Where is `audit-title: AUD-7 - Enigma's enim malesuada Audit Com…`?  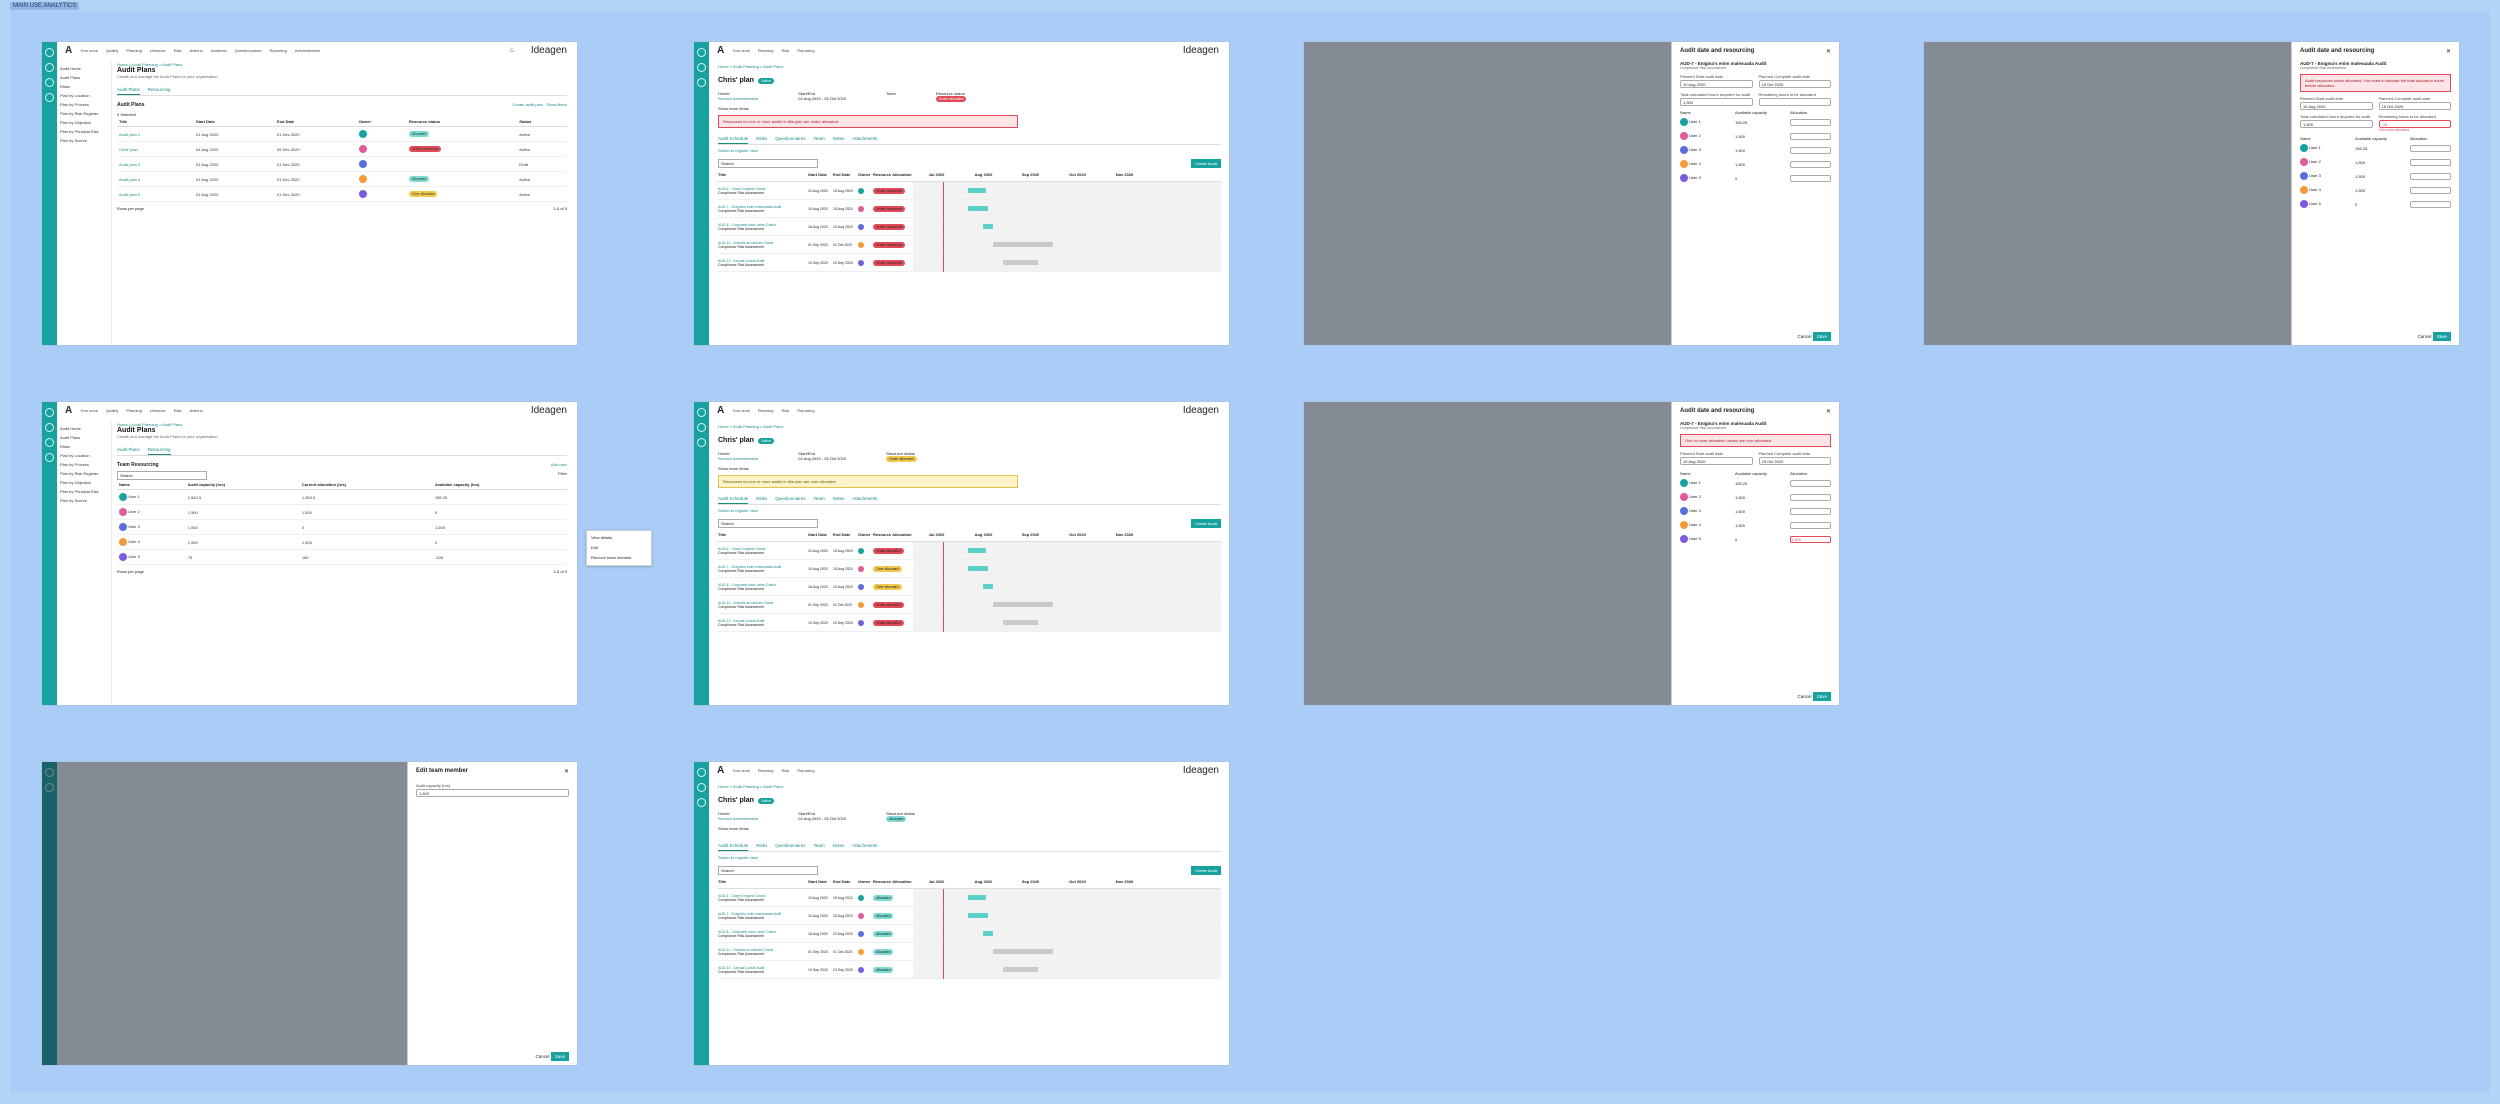 audit-title: AUD-7 - Enigma's enim malesuada Audit Com… is located at coordinates (750, 568).